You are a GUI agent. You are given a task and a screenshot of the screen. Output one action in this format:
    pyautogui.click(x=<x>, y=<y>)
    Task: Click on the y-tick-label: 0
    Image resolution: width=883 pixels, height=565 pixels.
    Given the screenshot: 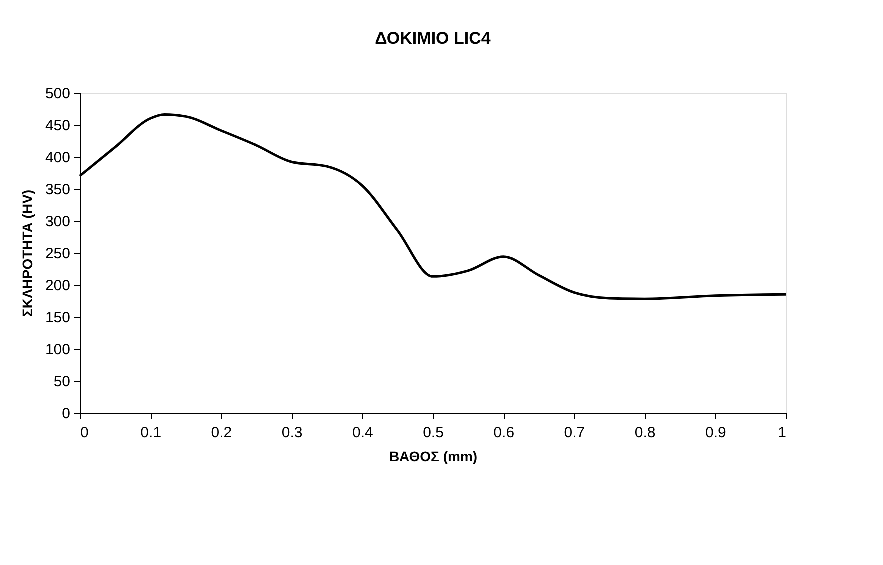 What is the action you would take?
    pyautogui.click(x=66, y=414)
    